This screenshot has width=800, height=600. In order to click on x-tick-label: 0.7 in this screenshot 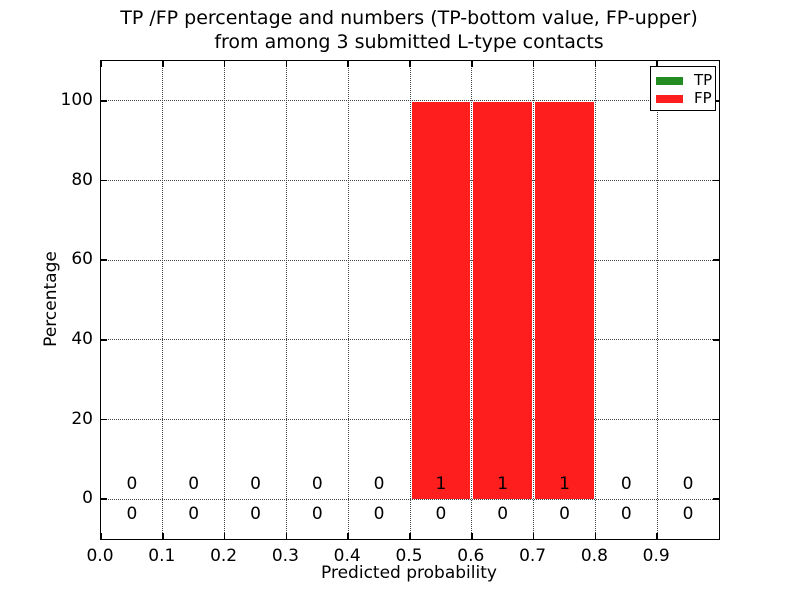, I will do `click(533, 556)`.